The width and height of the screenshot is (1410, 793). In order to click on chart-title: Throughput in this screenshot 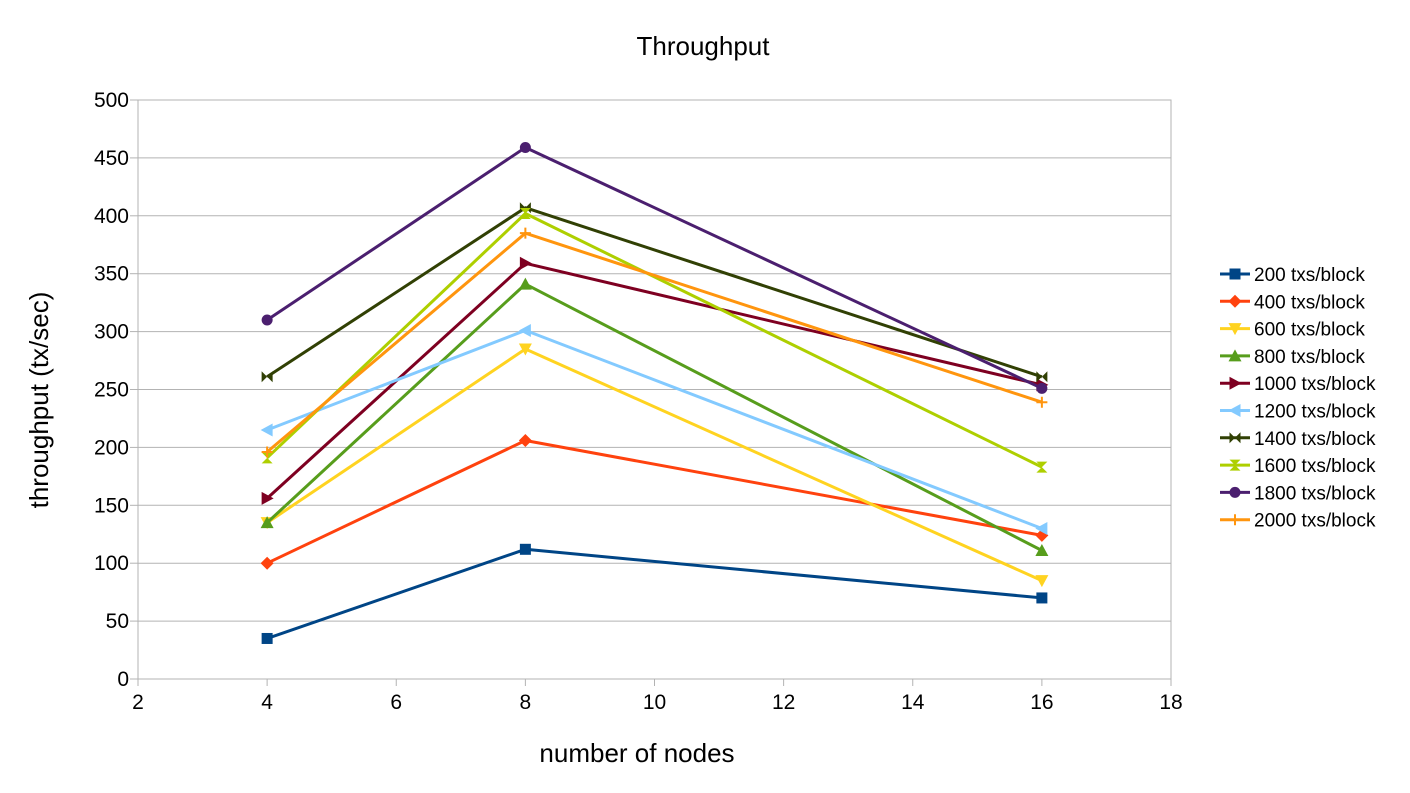, I will do `click(704, 46)`.